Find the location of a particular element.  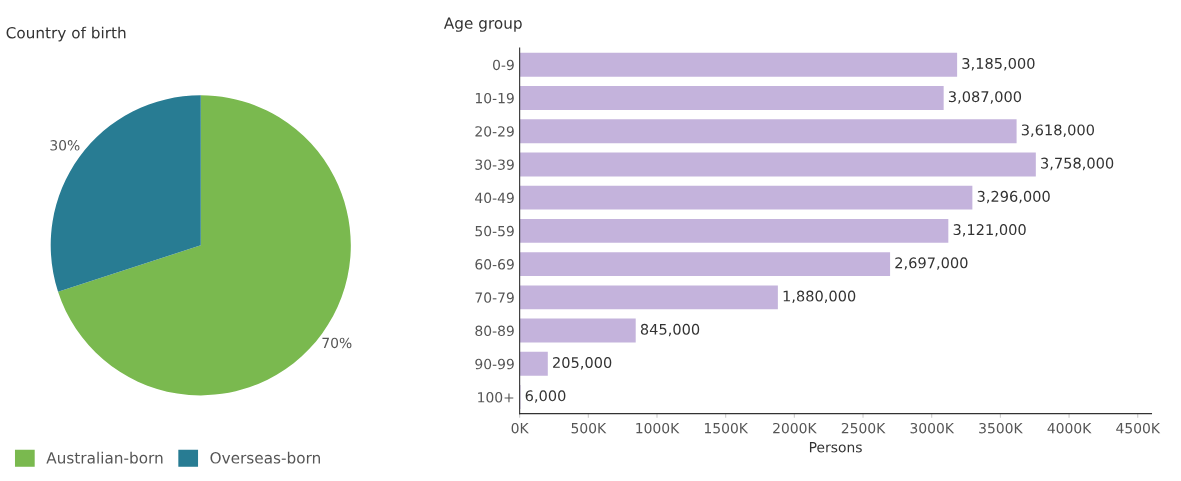

y-tick-label: 40-49 is located at coordinates (494, 198).